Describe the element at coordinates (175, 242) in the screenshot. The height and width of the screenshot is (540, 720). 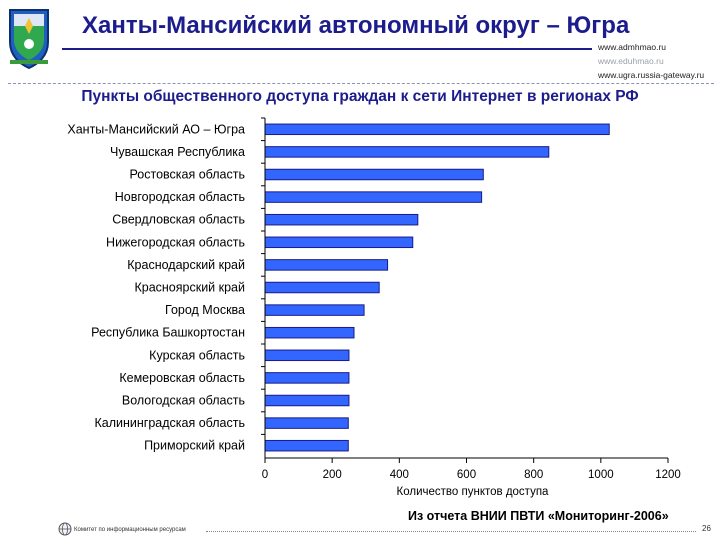
I see `category-label: Нижегородская область` at that location.